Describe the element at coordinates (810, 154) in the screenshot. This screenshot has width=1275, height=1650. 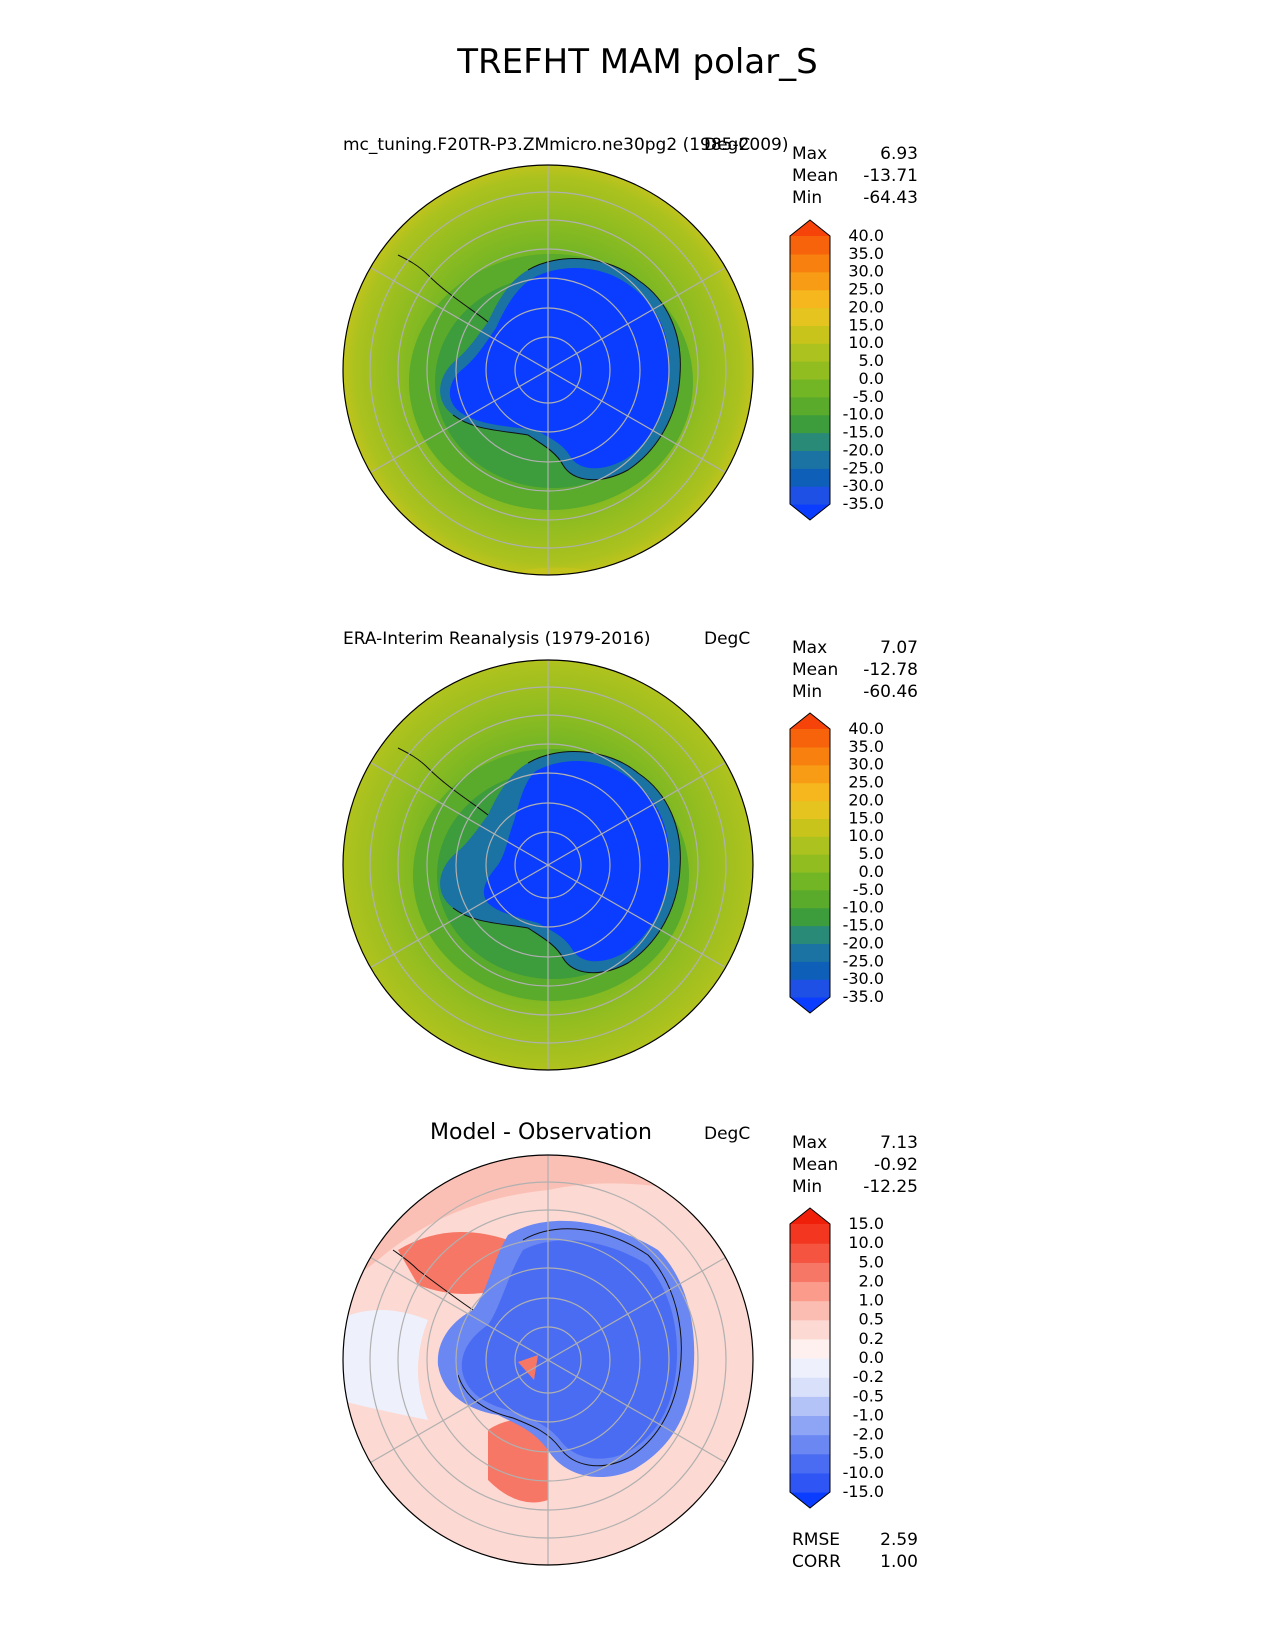
I see `panel1-max-label: Max` at that location.